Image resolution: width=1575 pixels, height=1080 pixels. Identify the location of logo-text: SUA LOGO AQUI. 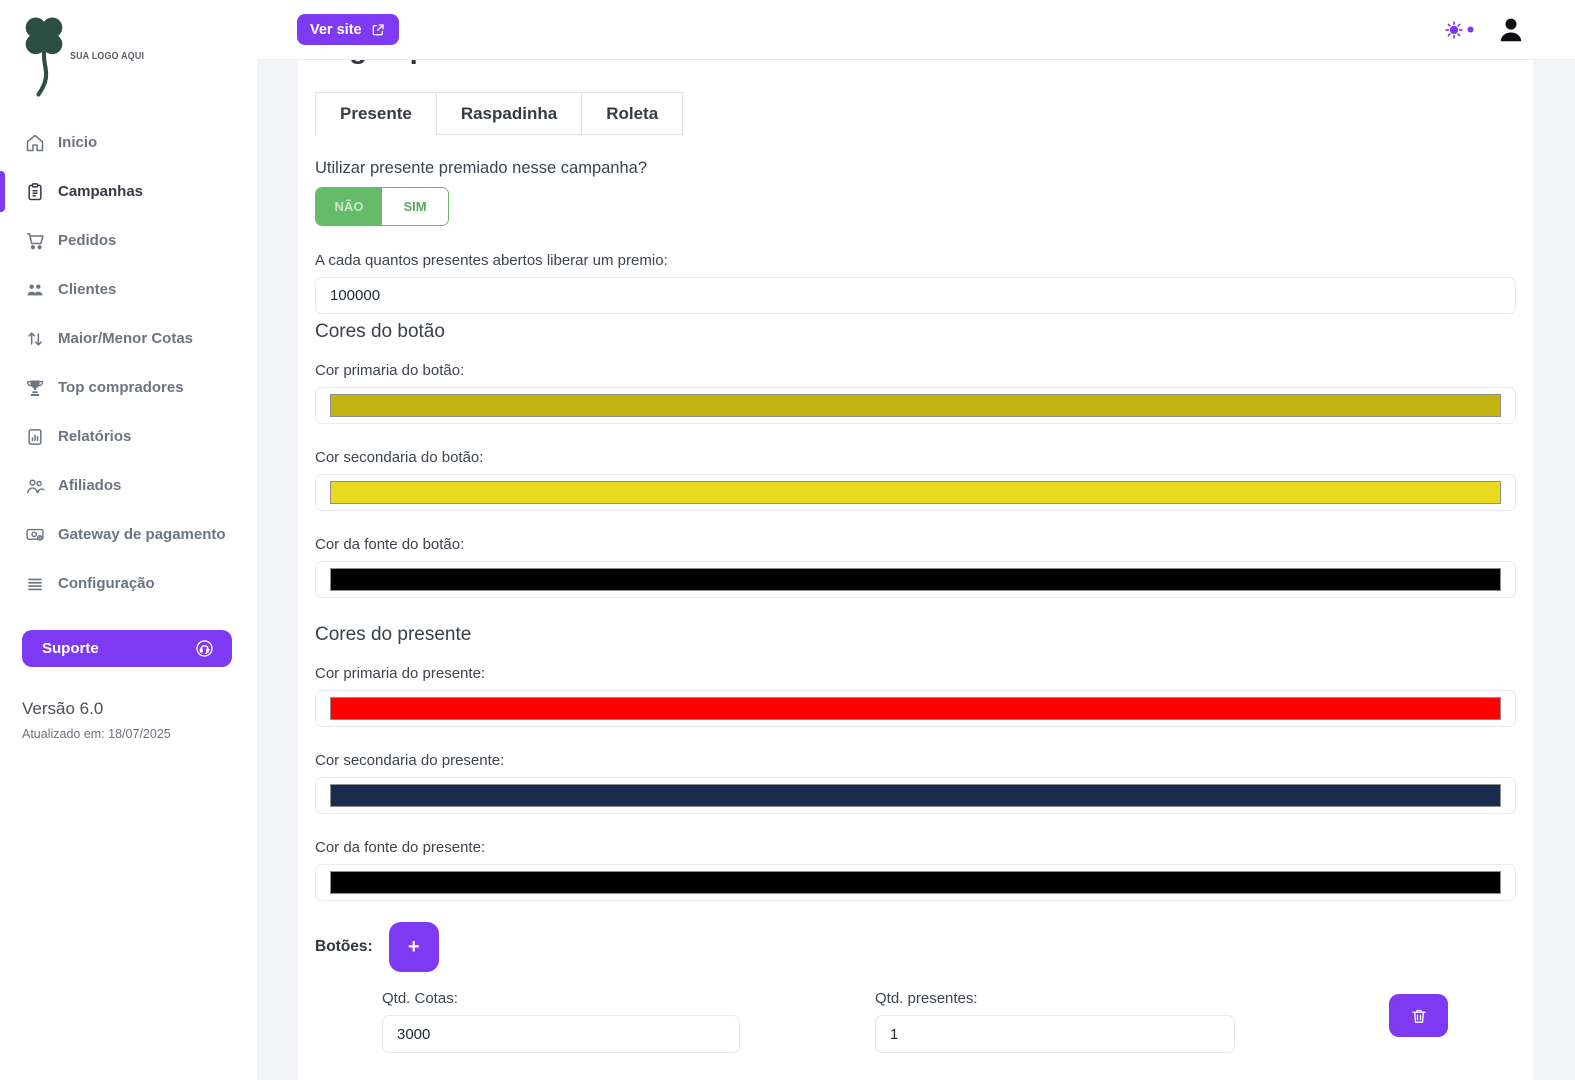
(107, 56).